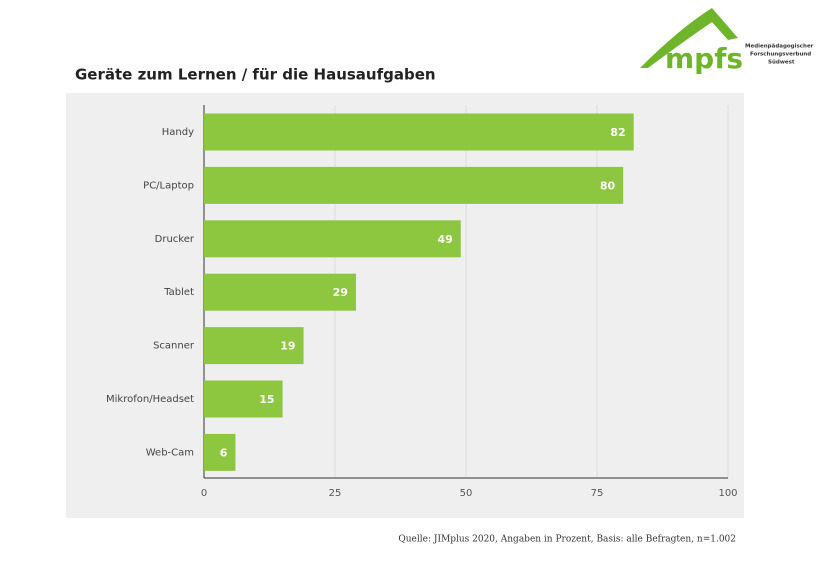 The width and height of the screenshot is (834, 575). What do you see at coordinates (224, 452) in the screenshot?
I see `value-label: 6` at bounding box center [224, 452].